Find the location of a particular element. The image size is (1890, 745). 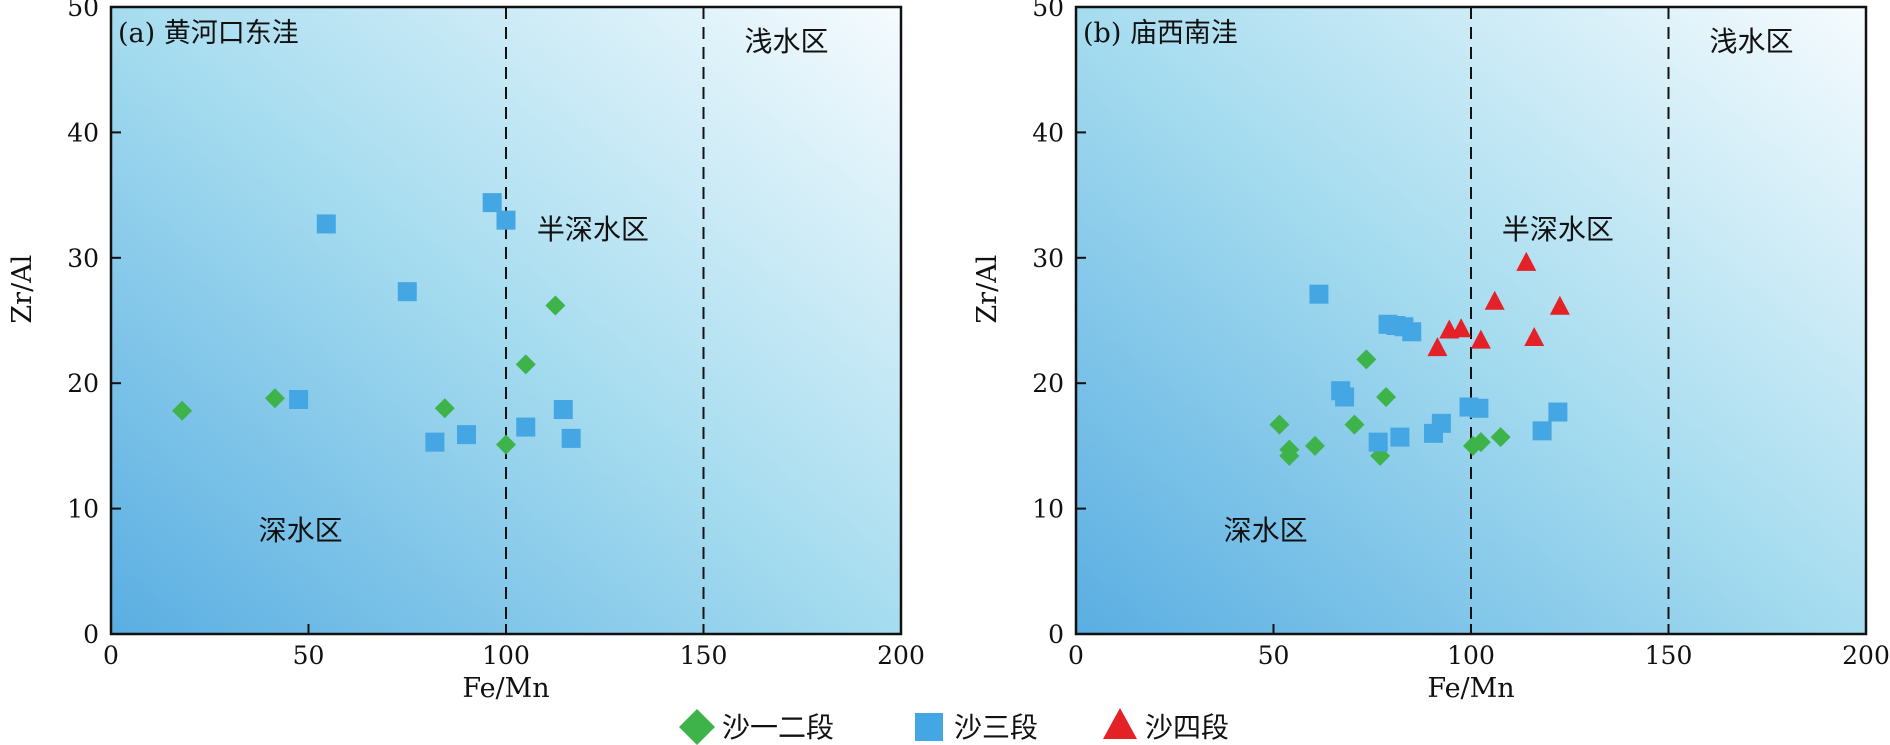

legend-item-sha4: 沙四段 is located at coordinates (1166, 726).